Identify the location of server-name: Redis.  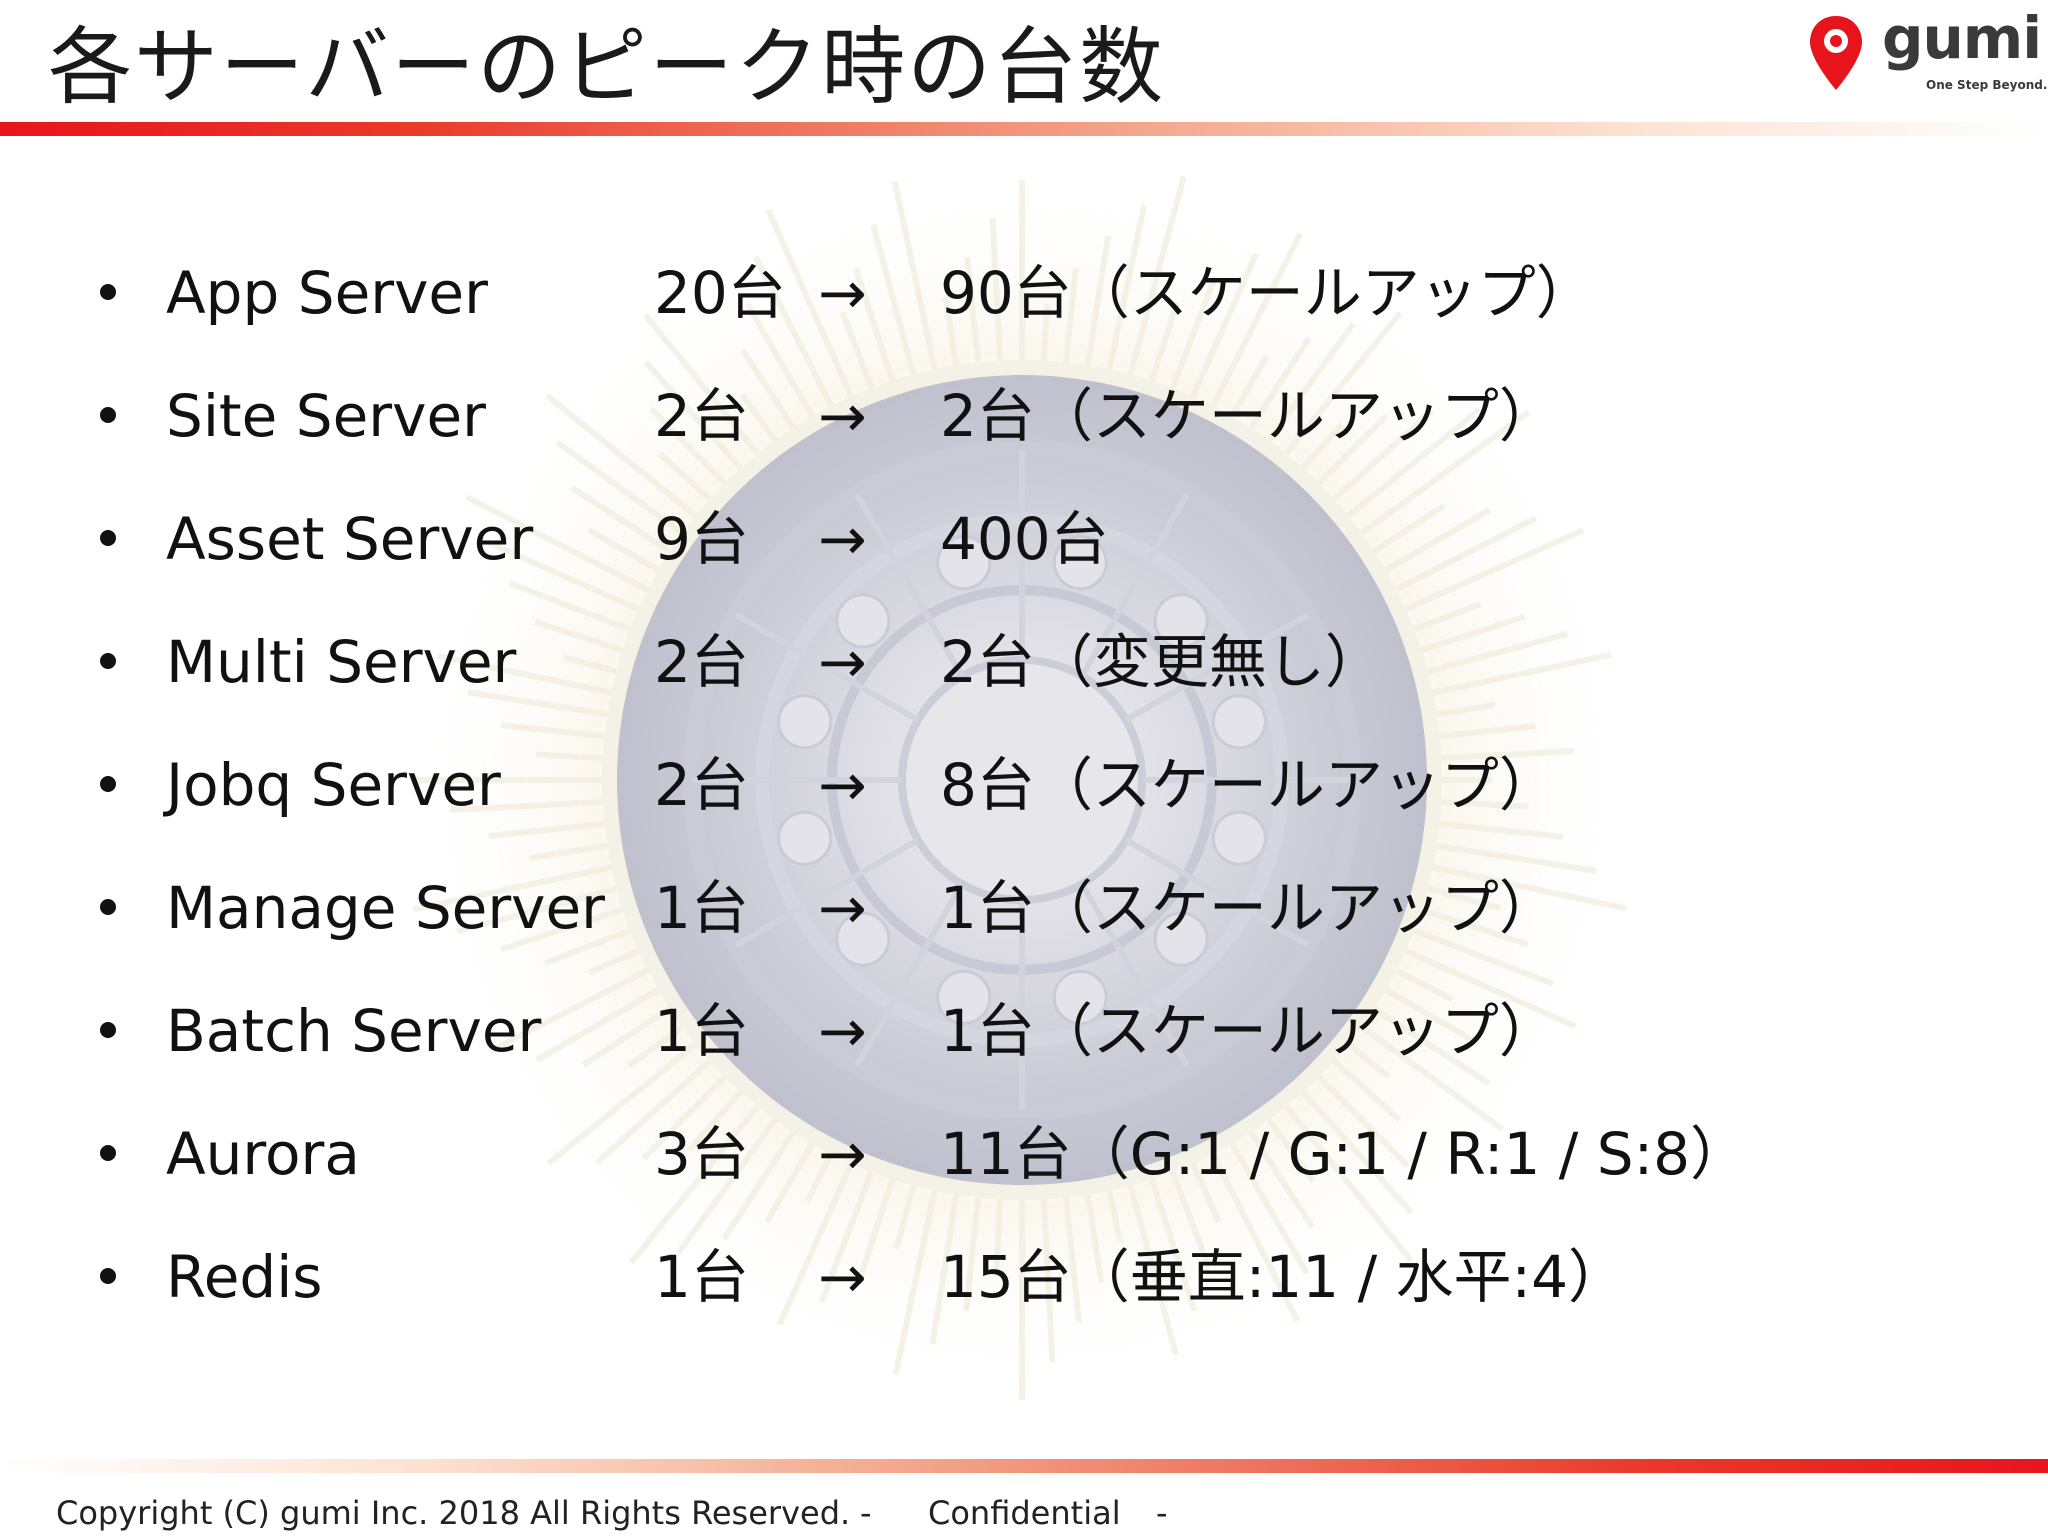
(244, 1277).